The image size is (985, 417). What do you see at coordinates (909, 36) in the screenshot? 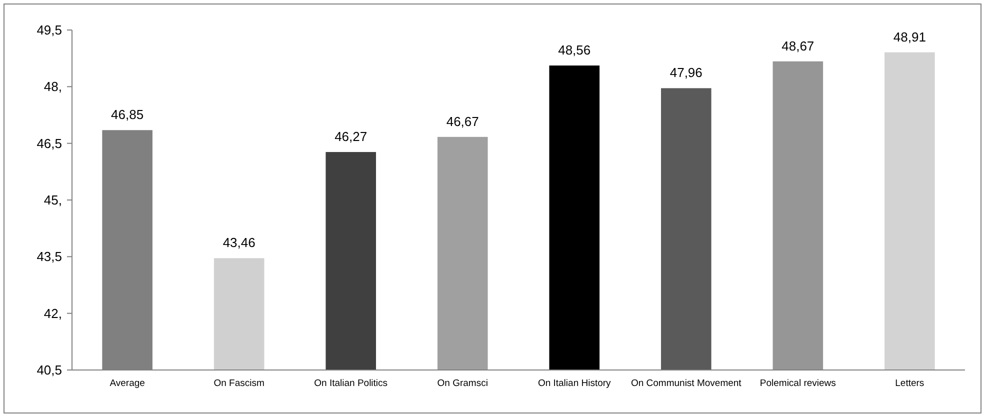
I see `data-label: 48,91` at bounding box center [909, 36].